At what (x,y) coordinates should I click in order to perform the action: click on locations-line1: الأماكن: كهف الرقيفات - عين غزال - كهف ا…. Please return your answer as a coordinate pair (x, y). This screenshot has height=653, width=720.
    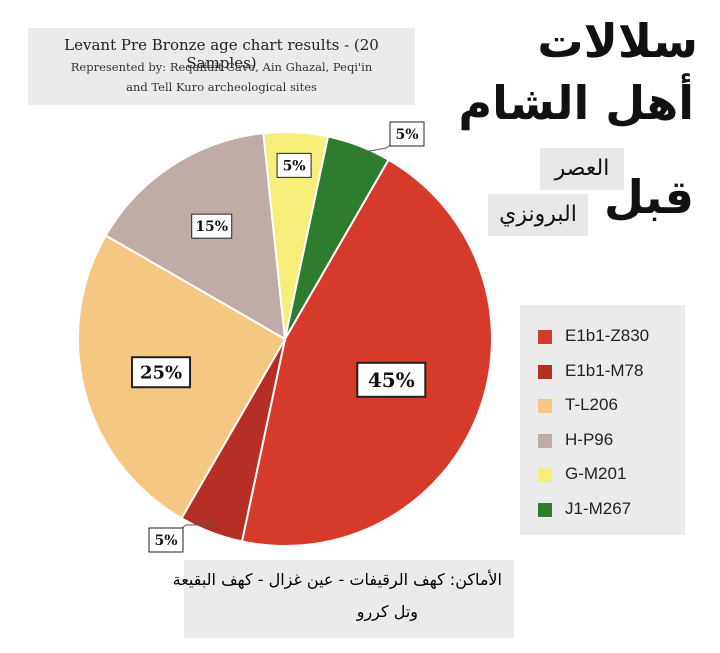
    Looking at the image, I should click on (337, 579).